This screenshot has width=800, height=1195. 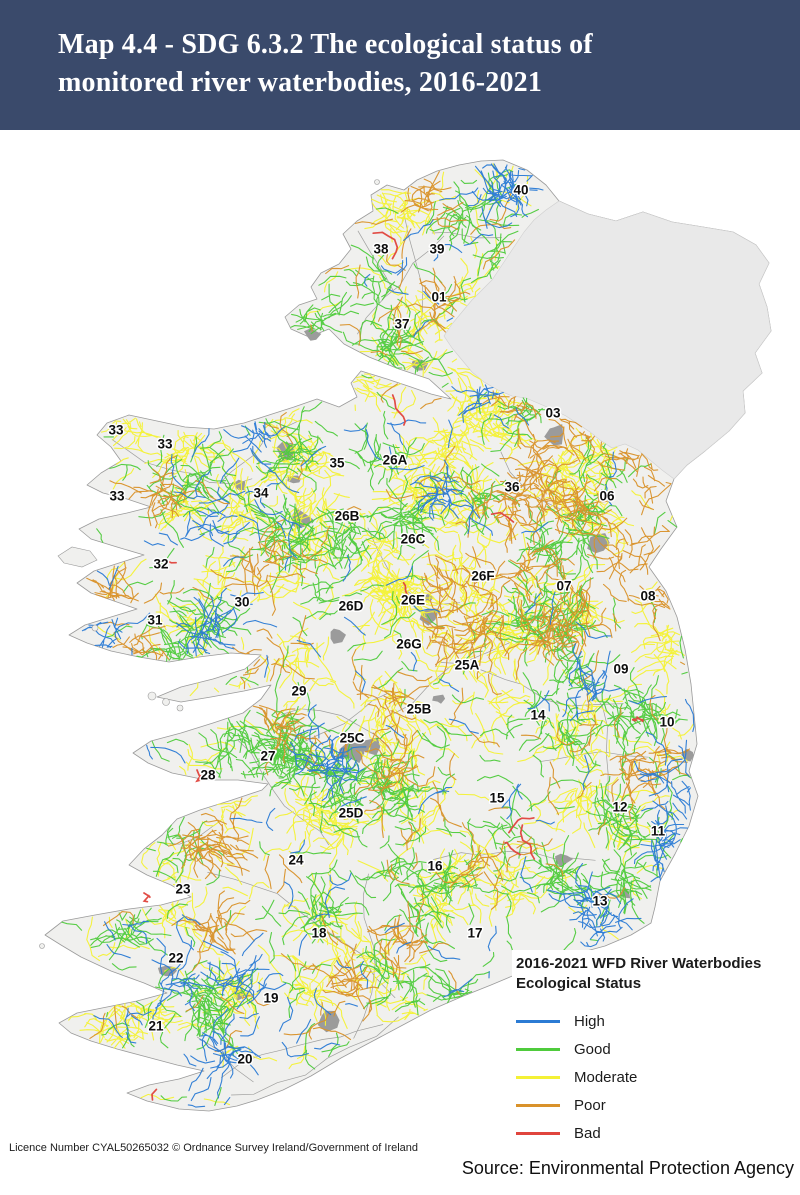 I want to click on legend-item-bad: Bad, so click(x=654, y=1133).